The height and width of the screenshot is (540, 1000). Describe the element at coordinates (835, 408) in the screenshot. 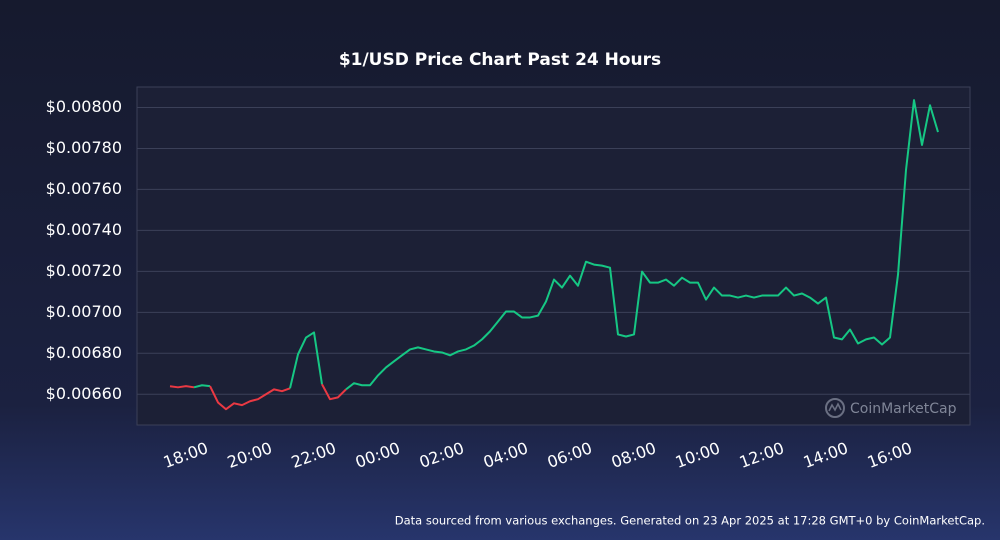

I see `watermark-logo` at that location.